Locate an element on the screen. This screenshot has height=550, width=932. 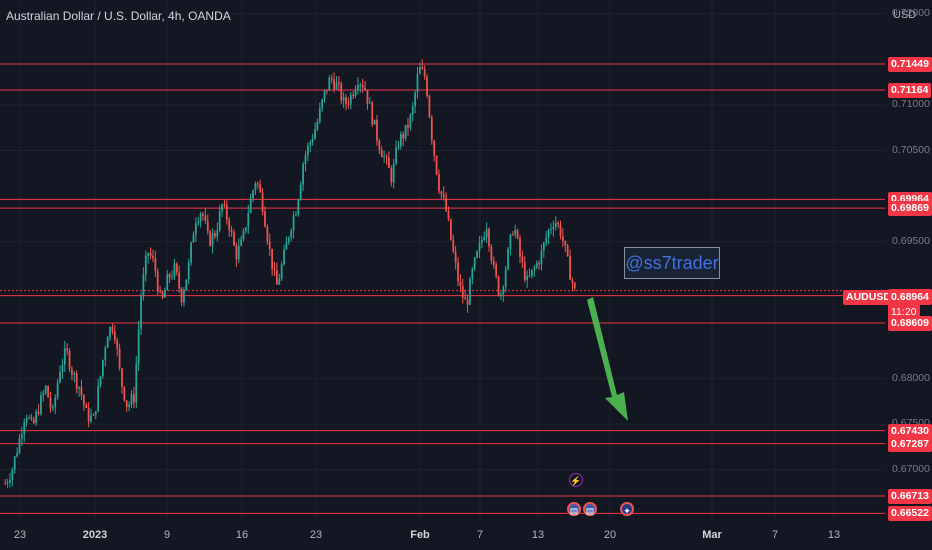
date-axis-label: 7 is located at coordinates (775, 535).